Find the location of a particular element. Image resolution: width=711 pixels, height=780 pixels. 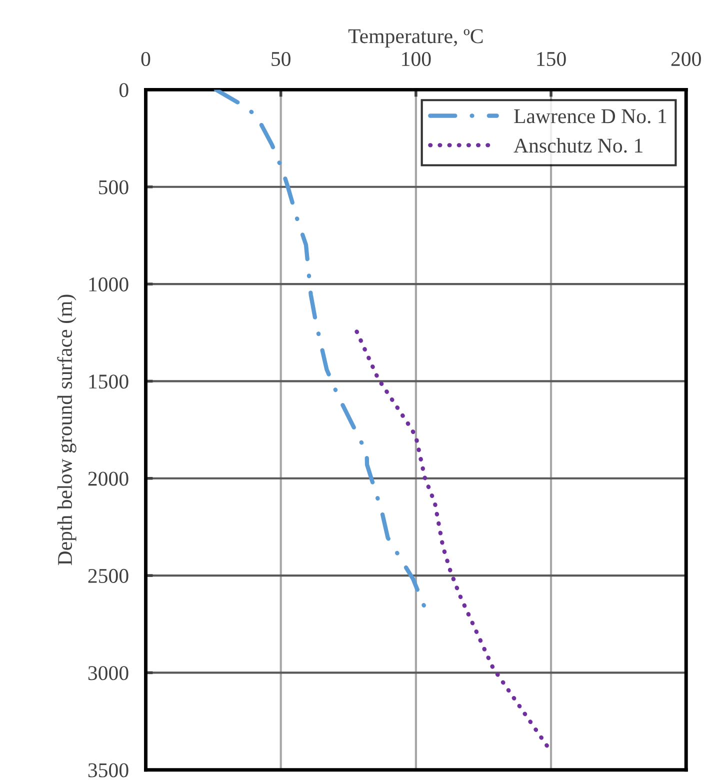

line-series is located at coordinates (452, 540).